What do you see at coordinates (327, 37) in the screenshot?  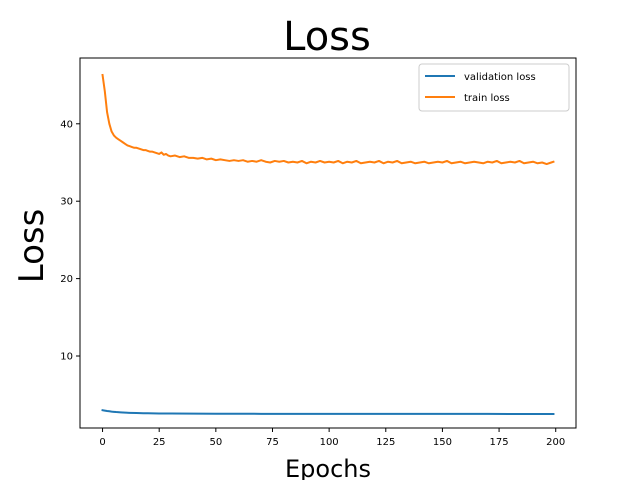 I see `chart-title: Loss` at bounding box center [327, 37].